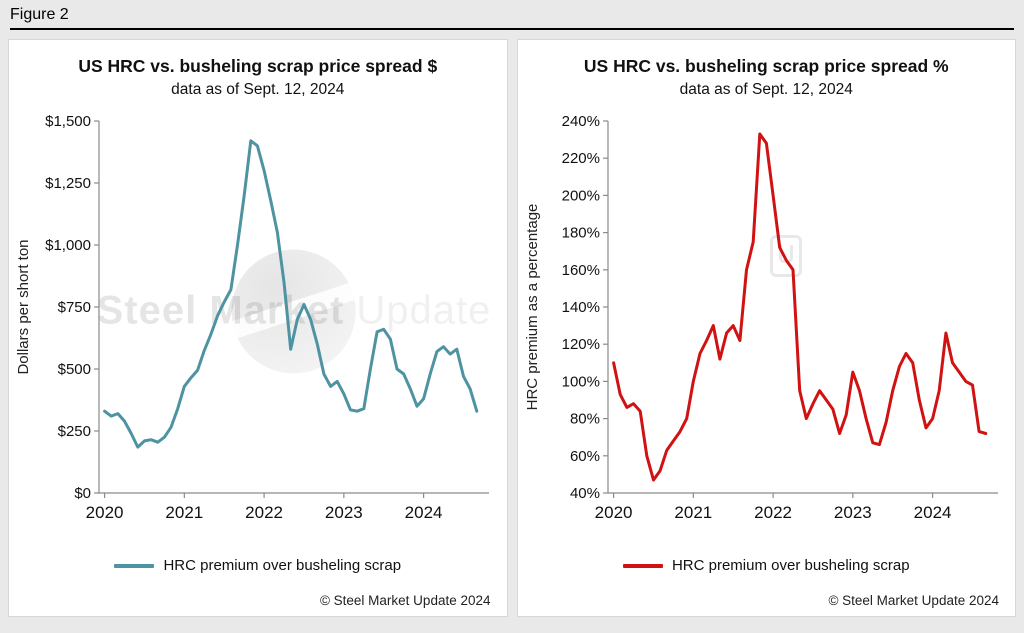 The width and height of the screenshot is (1024, 633). I want to click on svg-text: 40%, so click(584, 493).